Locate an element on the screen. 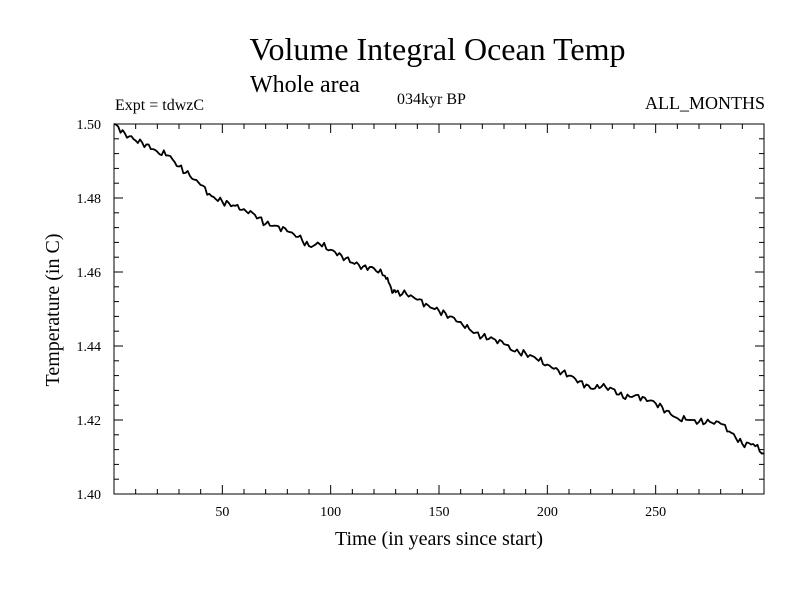 This screenshot has width=800, height=600. chart-subtitle: Whole area is located at coordinates (305, 85).